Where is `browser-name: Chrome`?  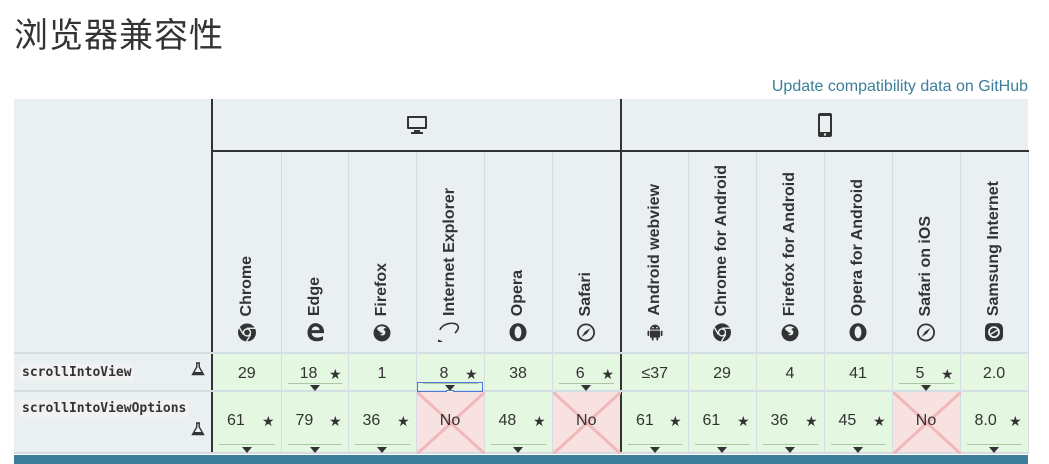 browser-name: Chrome is located at coordinates (246, 285).